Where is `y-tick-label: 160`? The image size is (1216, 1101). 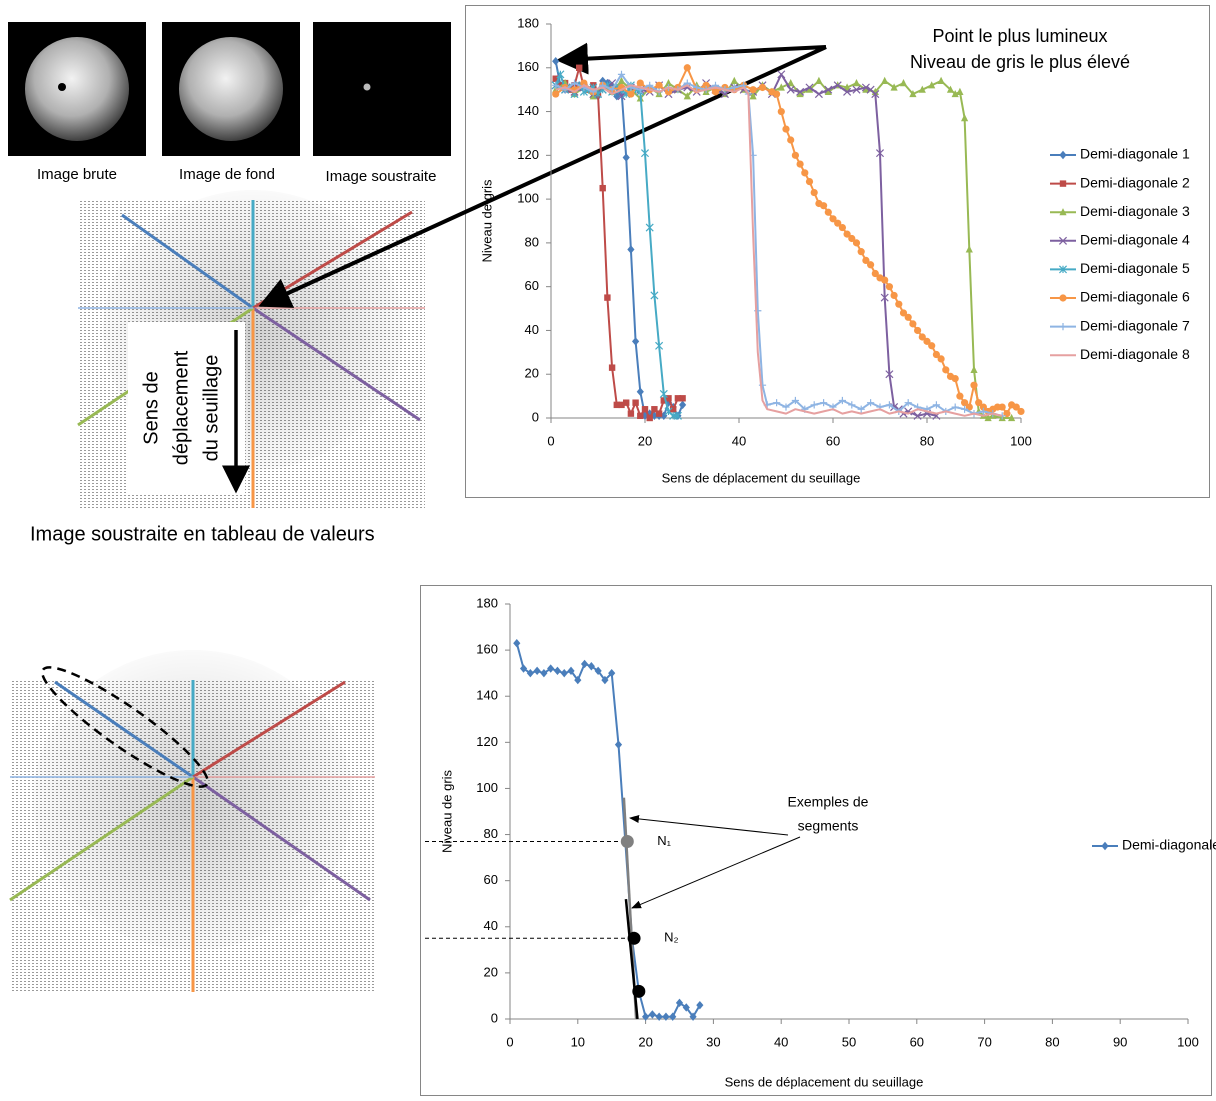
y-tick-label: 160 is located at coordinates (528, 66).